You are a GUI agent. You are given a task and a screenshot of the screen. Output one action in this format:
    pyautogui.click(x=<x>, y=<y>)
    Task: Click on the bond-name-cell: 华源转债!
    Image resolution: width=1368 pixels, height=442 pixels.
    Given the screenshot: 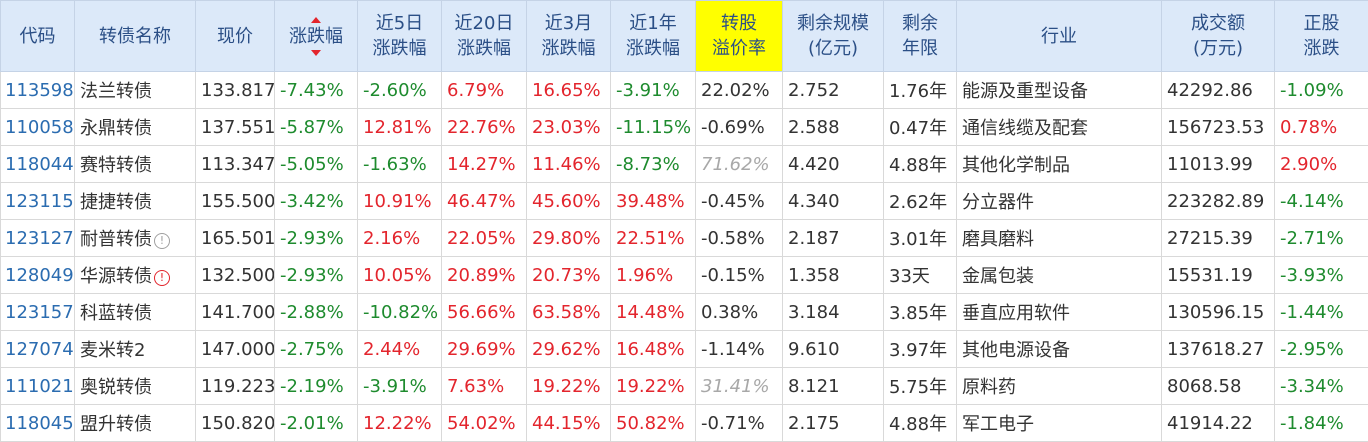 What is the action you would take?
    pyautogui.click(x=135, y=275)
    